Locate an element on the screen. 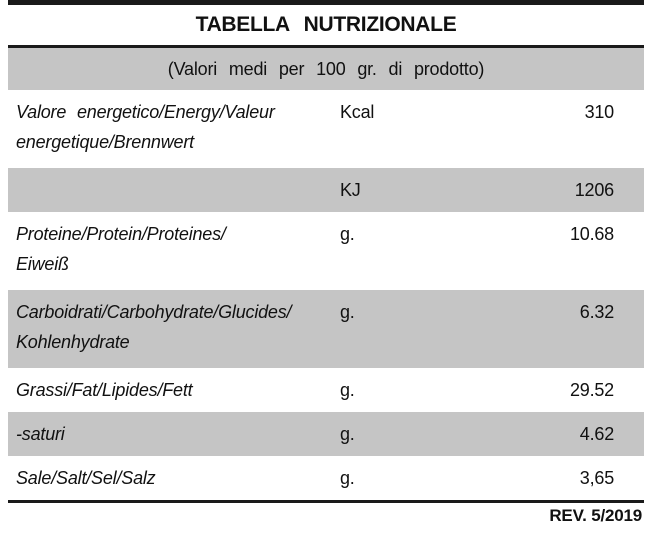 This screenshot has width=650, height=534. nutrient-label-line: Grassi/Fat/Lipides/Fett is located at coordinates (104, 390).